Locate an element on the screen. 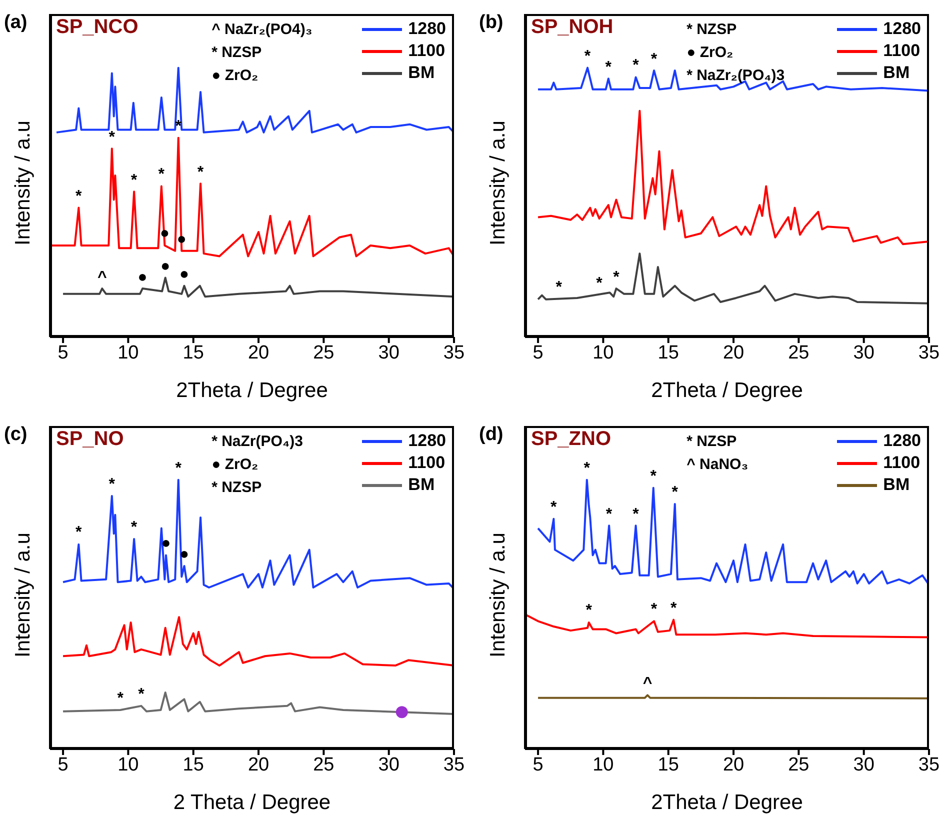 This screenshot has width=949, height=816. annotation: ● ZrO₂ is located at coordinates (236, 76).